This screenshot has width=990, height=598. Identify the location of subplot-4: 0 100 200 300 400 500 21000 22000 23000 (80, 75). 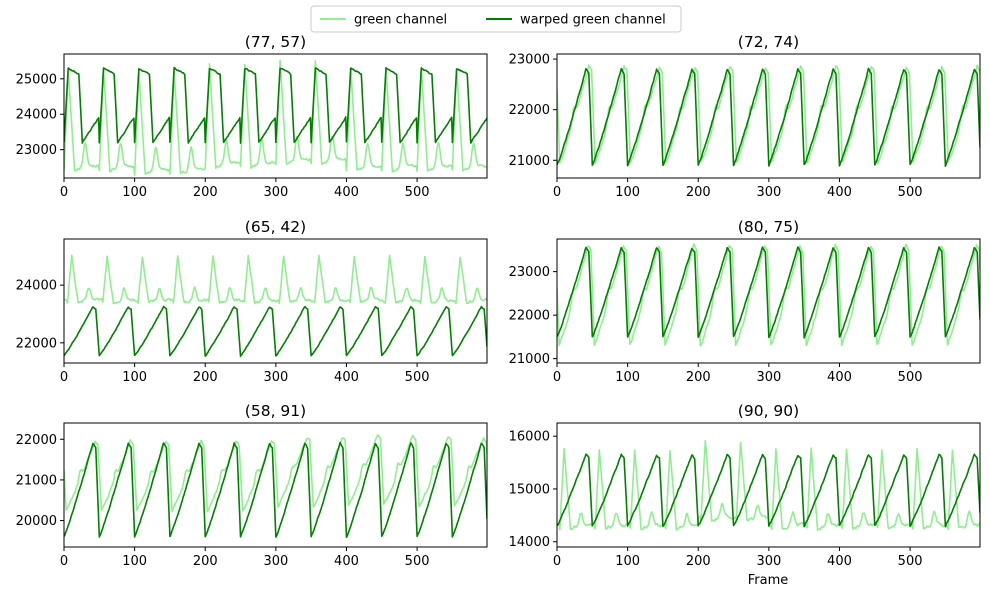
(745, 301).